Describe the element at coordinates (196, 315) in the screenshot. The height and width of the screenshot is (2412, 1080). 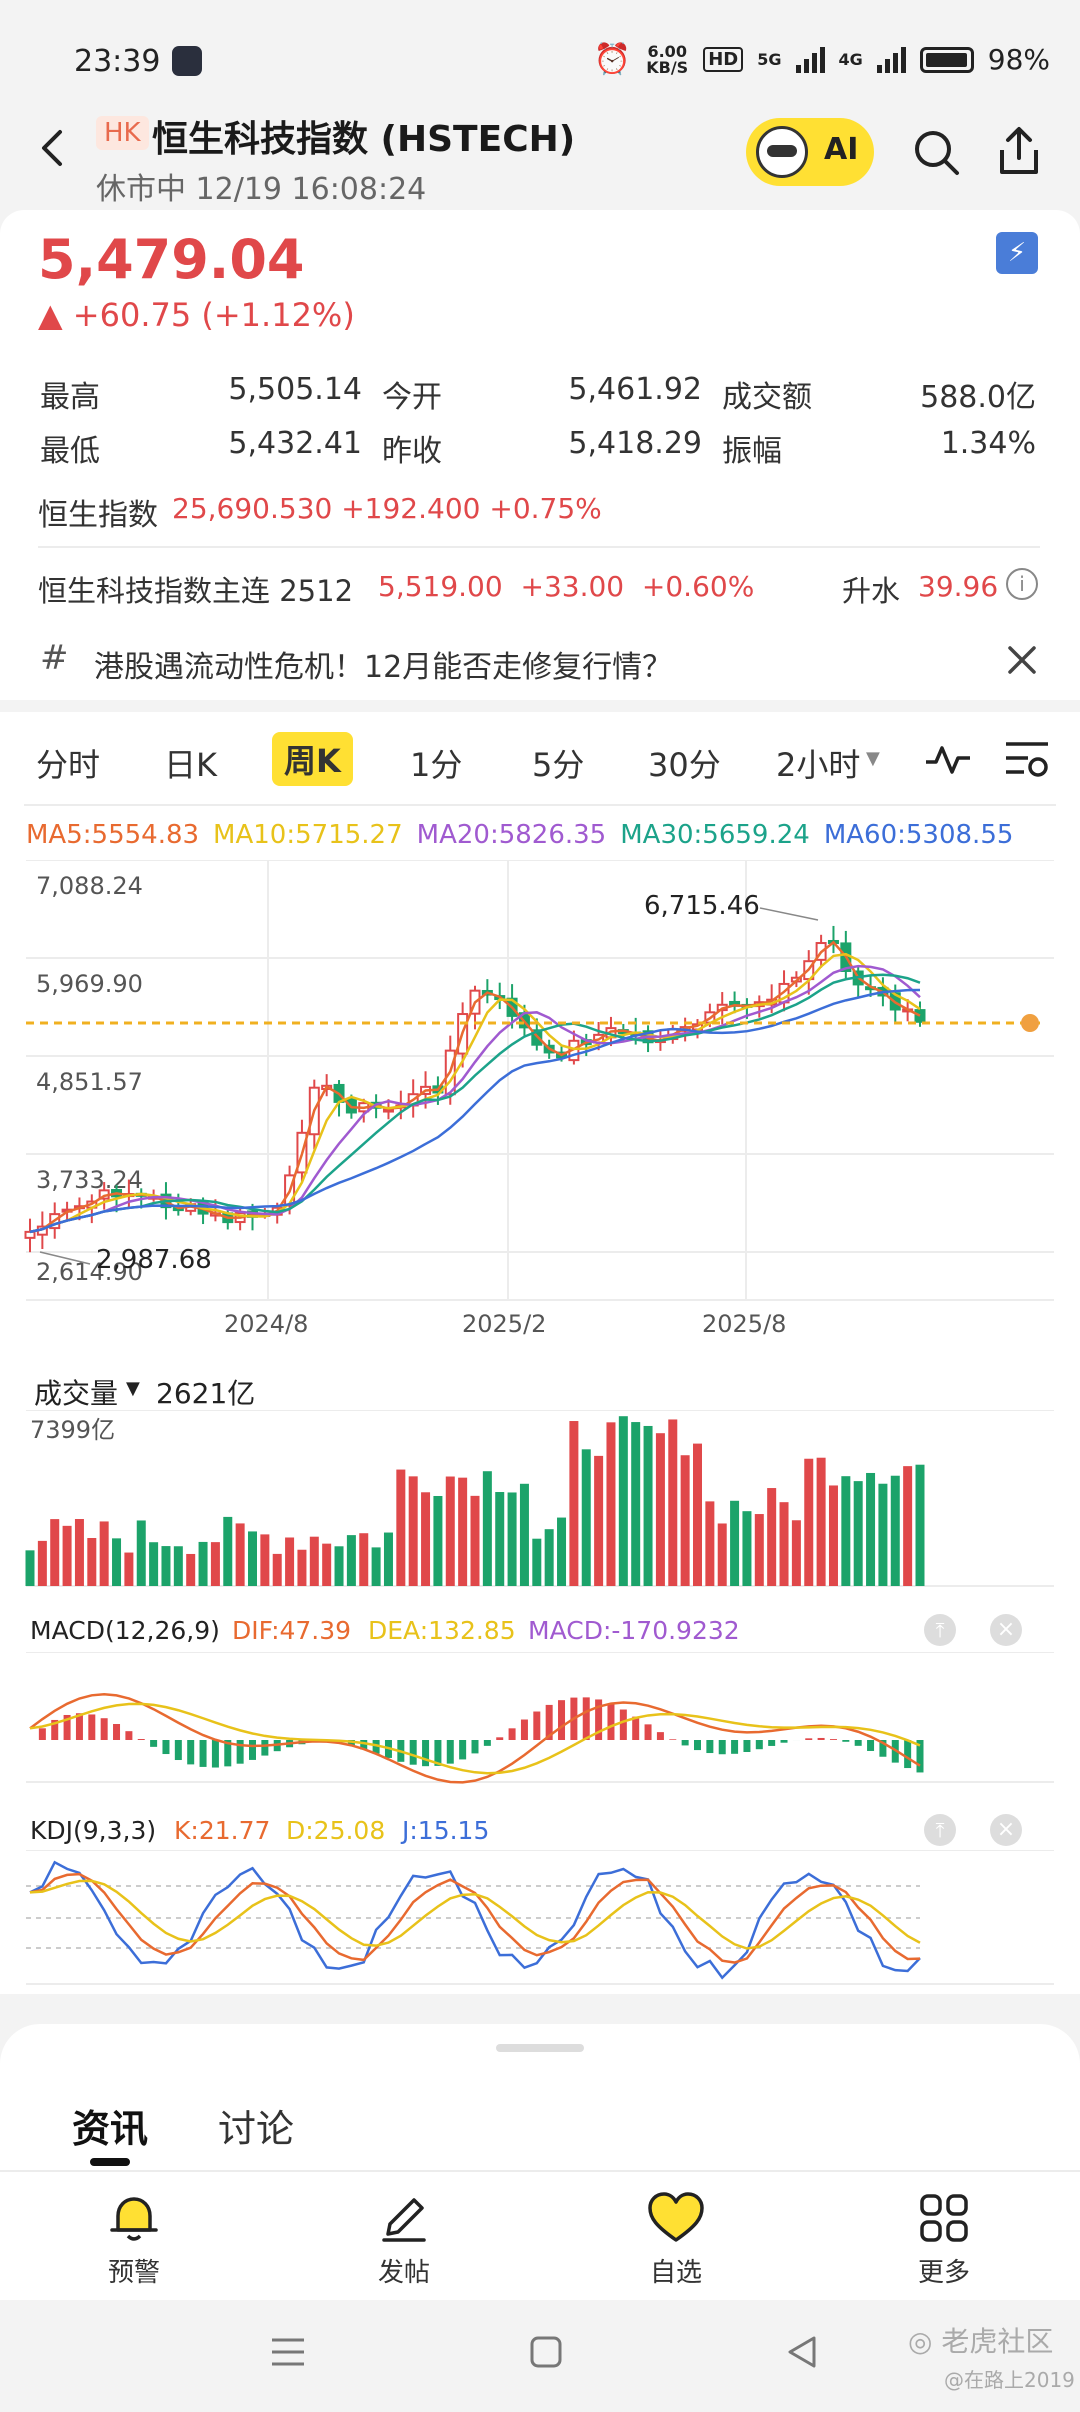
I see `price-change: ▲ +60.75 (+1.12%)` at that location.